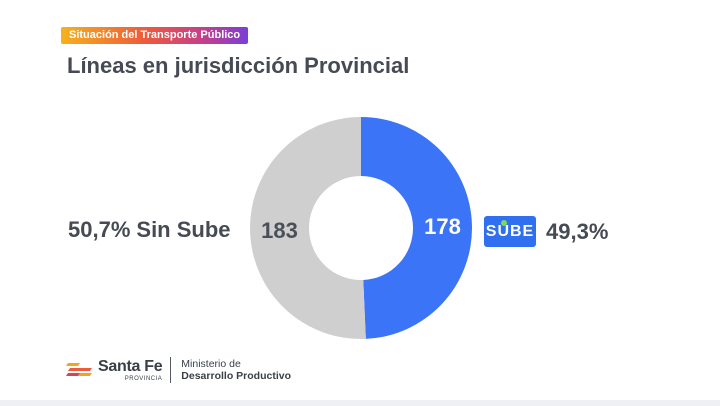 The image size is (720, 406). I want to click on sube-logo: S U BE, so click(510, 231).